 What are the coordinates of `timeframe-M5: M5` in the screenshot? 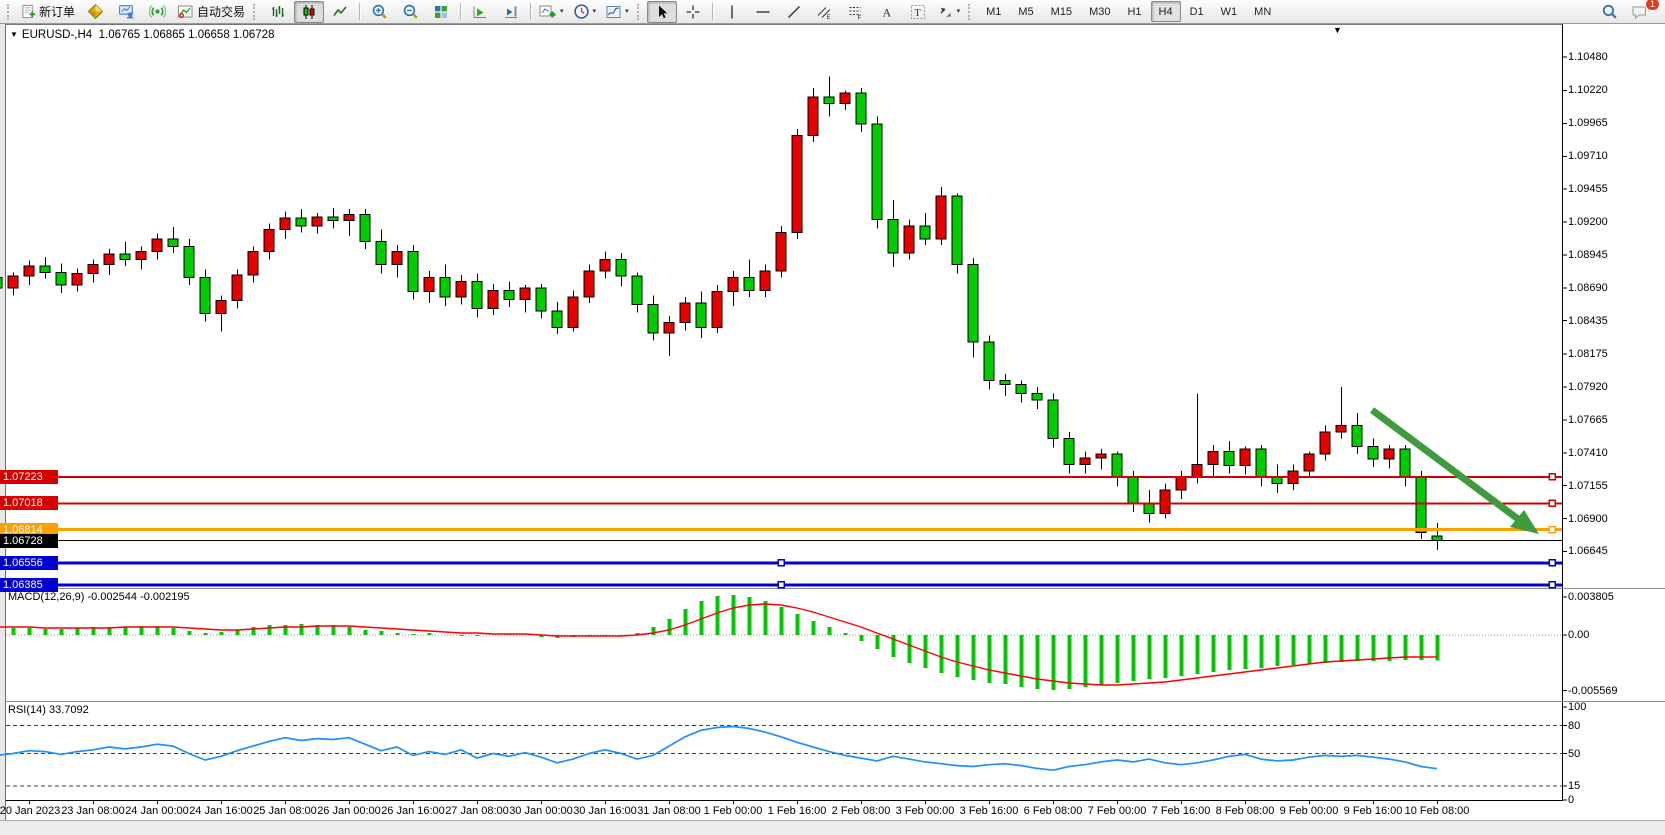 It's located at (1026, 11).